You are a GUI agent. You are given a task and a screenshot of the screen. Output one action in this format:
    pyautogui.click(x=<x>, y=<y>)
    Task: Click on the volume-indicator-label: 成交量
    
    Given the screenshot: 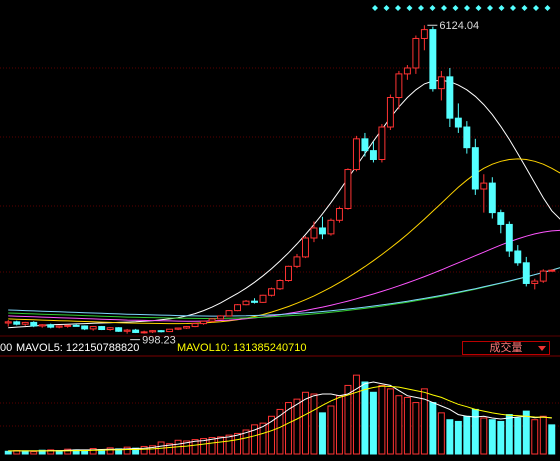 What is the action you would take?
    pyautogui.click(x=506, y=348)
    